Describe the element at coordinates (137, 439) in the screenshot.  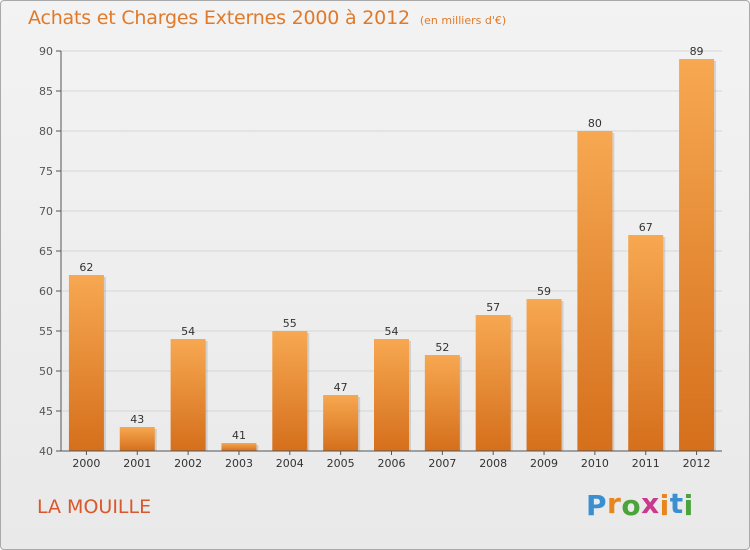
I see `bar-2001` at that location.